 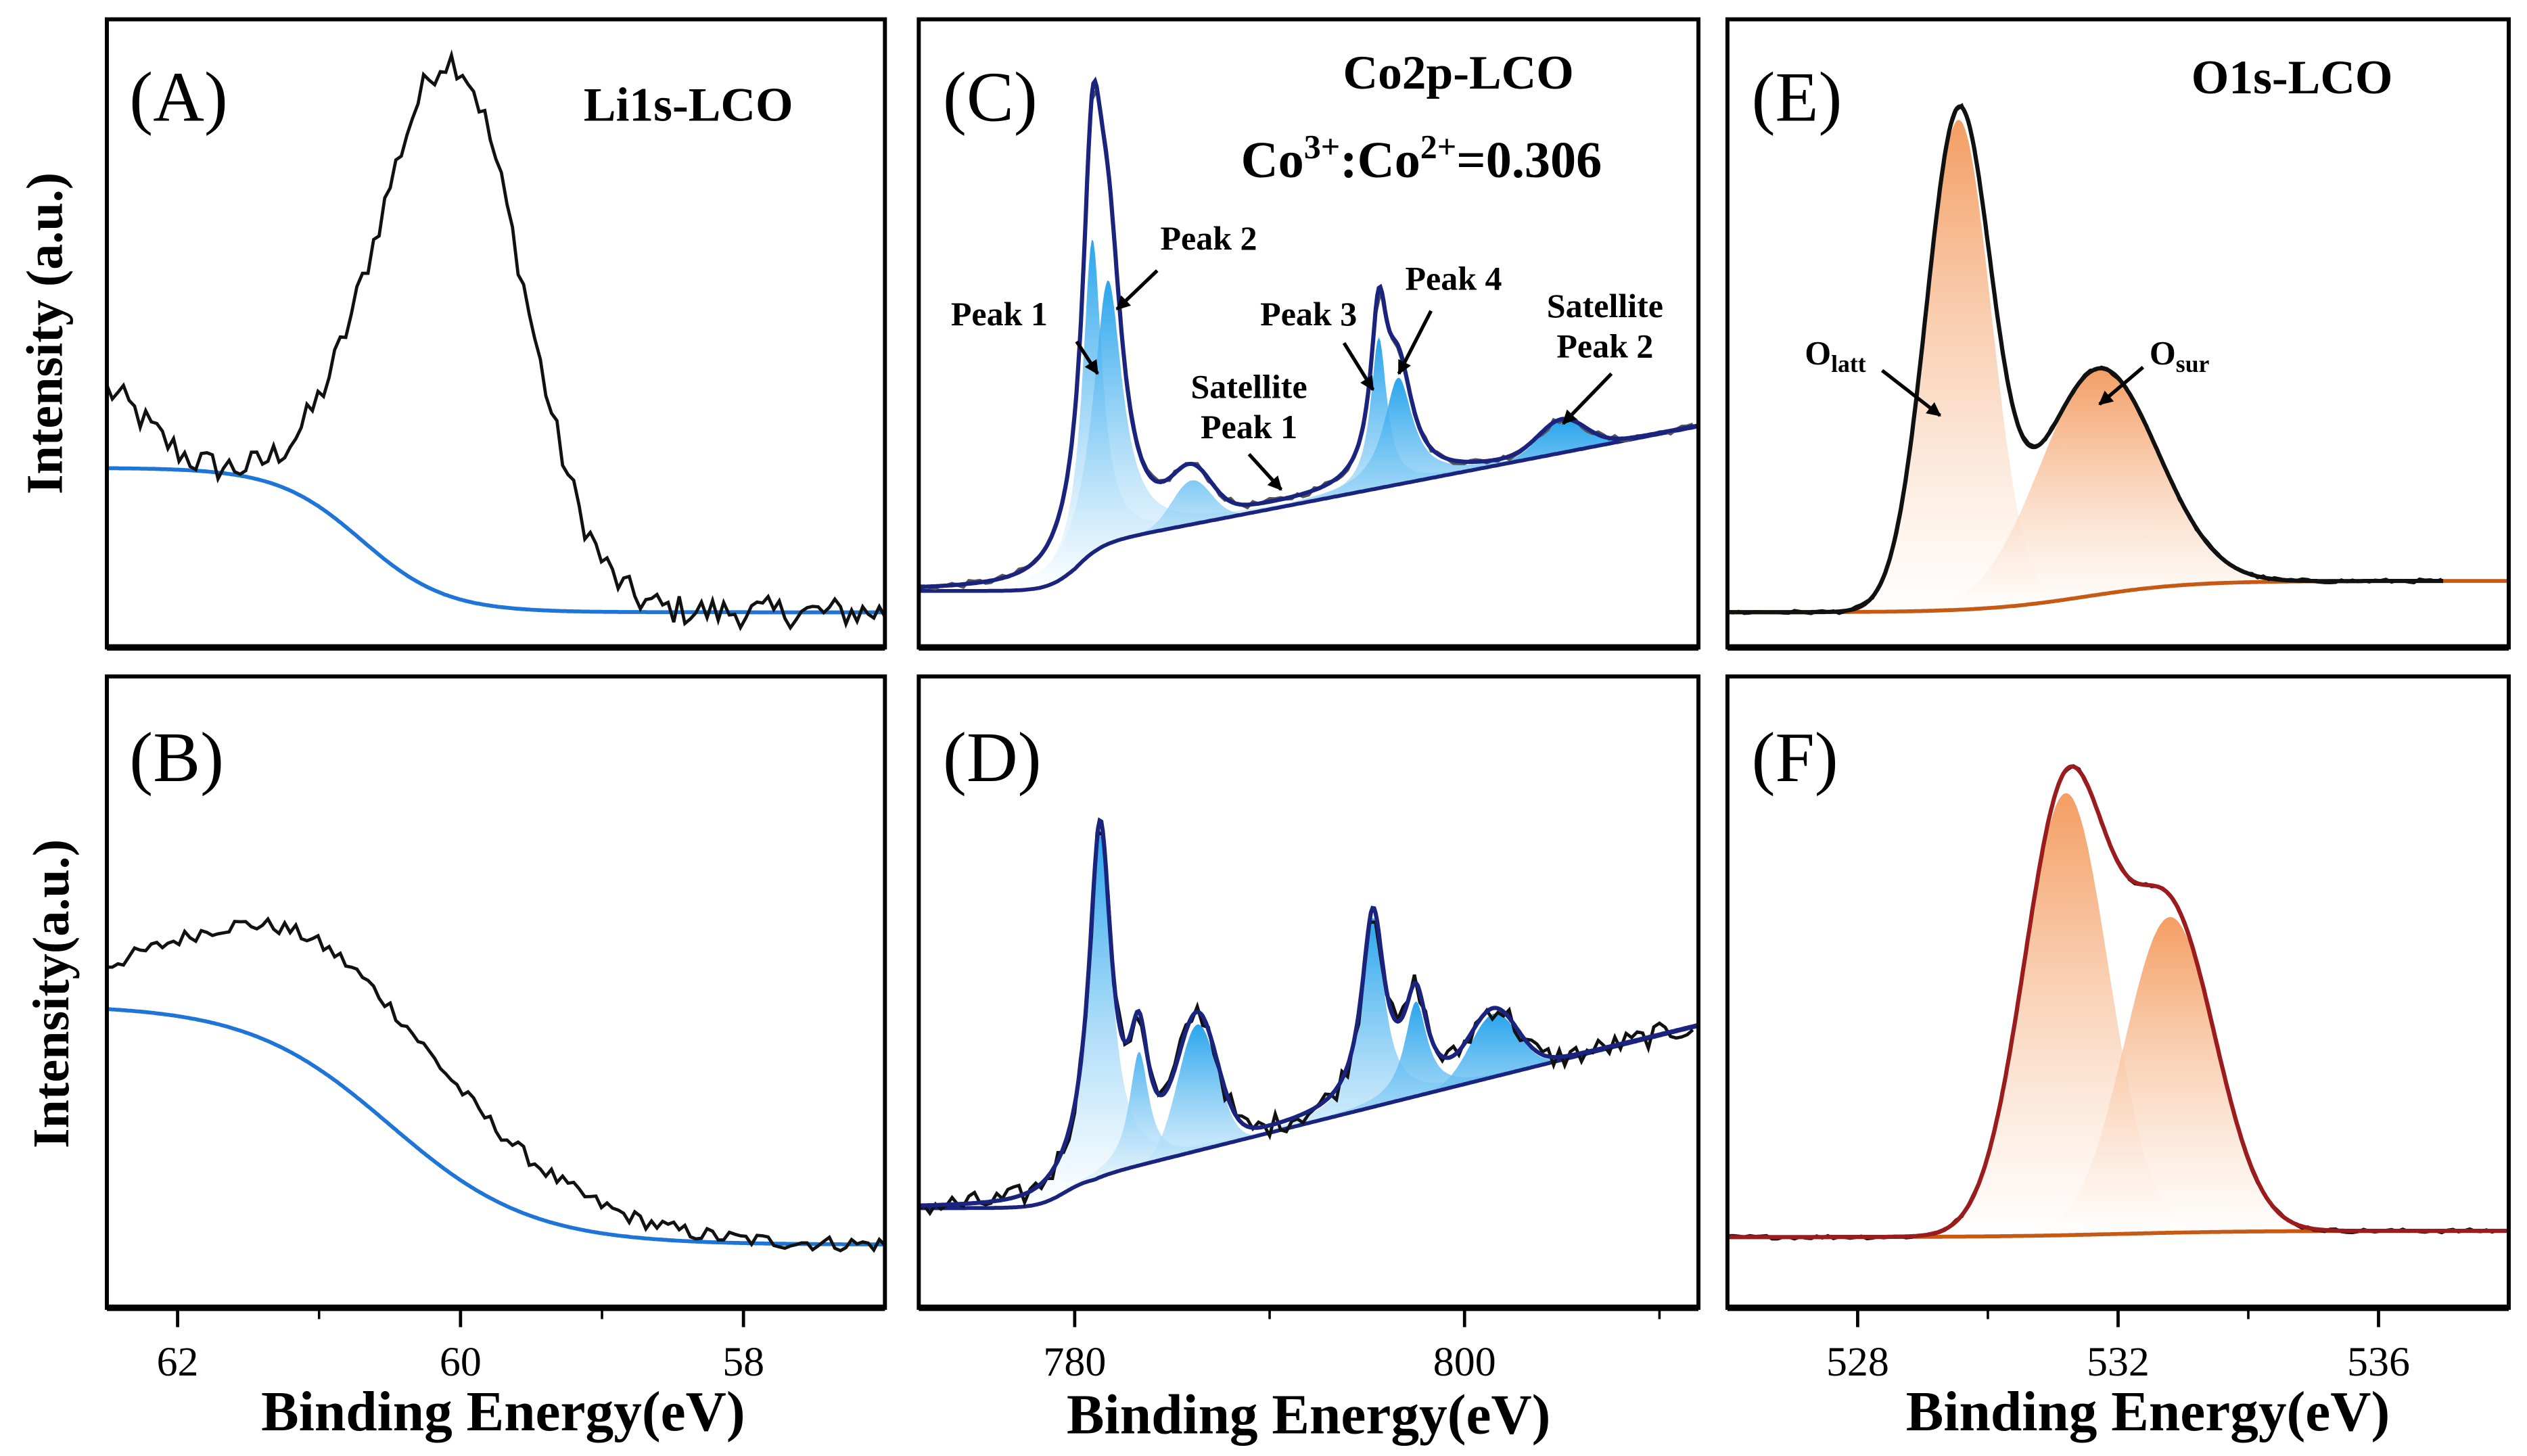 I want to click on x-axis-label-o1s: Binding Energy(eV), so click(x=2148, y=1412).